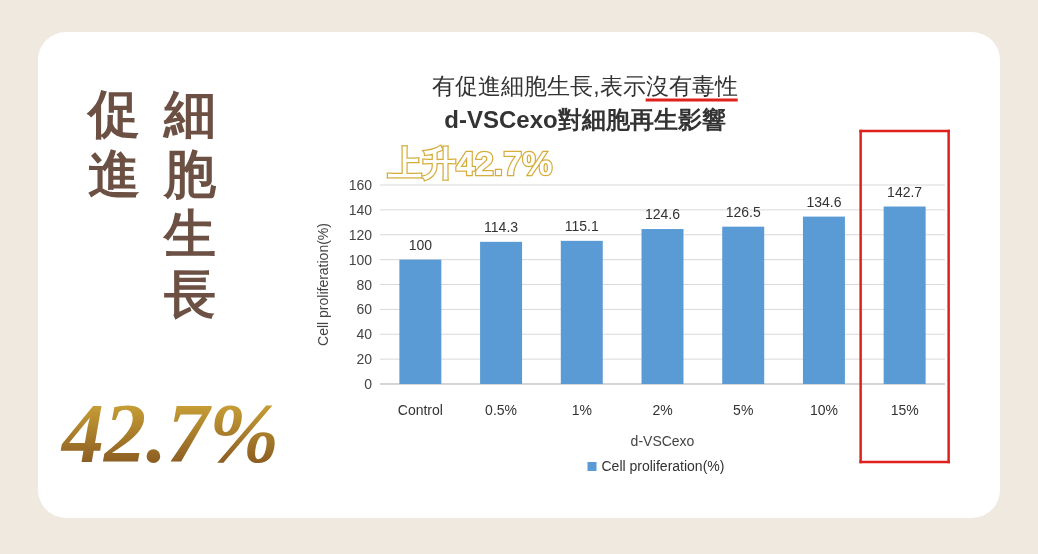  What do you see at coordinates (364, 309) in the screenshot?
I see `y-tick-label: 60` at bounding box center [364, 309].